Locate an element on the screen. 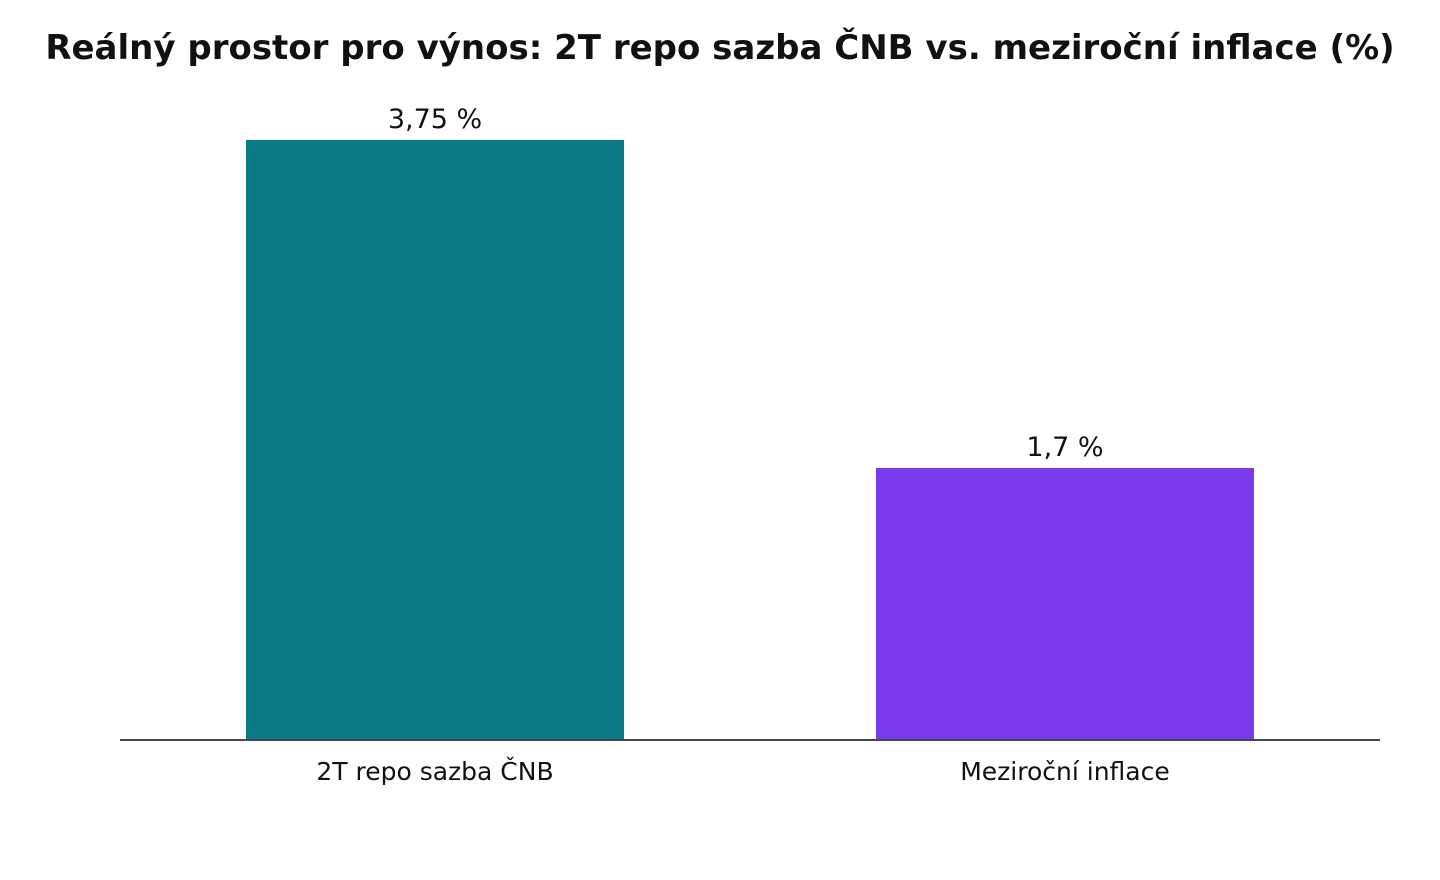  data-label-mezirocni-inflace: 1,7 % is located at coordinates (1064, 447).